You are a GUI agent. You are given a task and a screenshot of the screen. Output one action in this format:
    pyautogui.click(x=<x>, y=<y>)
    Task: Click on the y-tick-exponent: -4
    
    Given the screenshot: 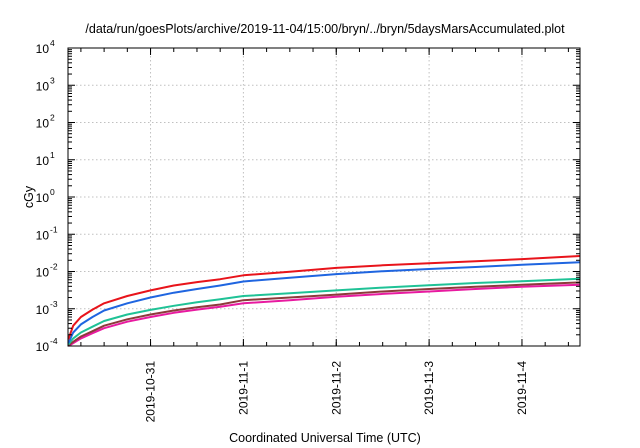 What is the action you would take?
    pyautogui.click(x=54, y=341)
    